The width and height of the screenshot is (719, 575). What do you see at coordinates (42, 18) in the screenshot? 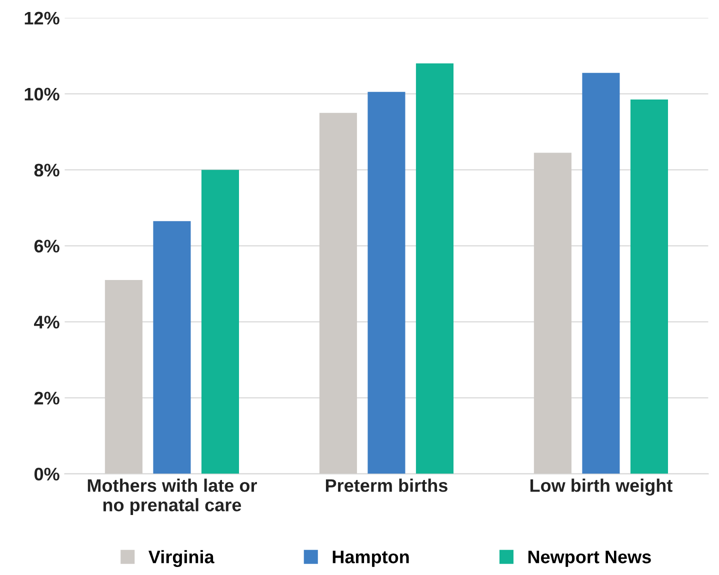
I see `y-tick-label: 12%` at bounding box center [42, 18].